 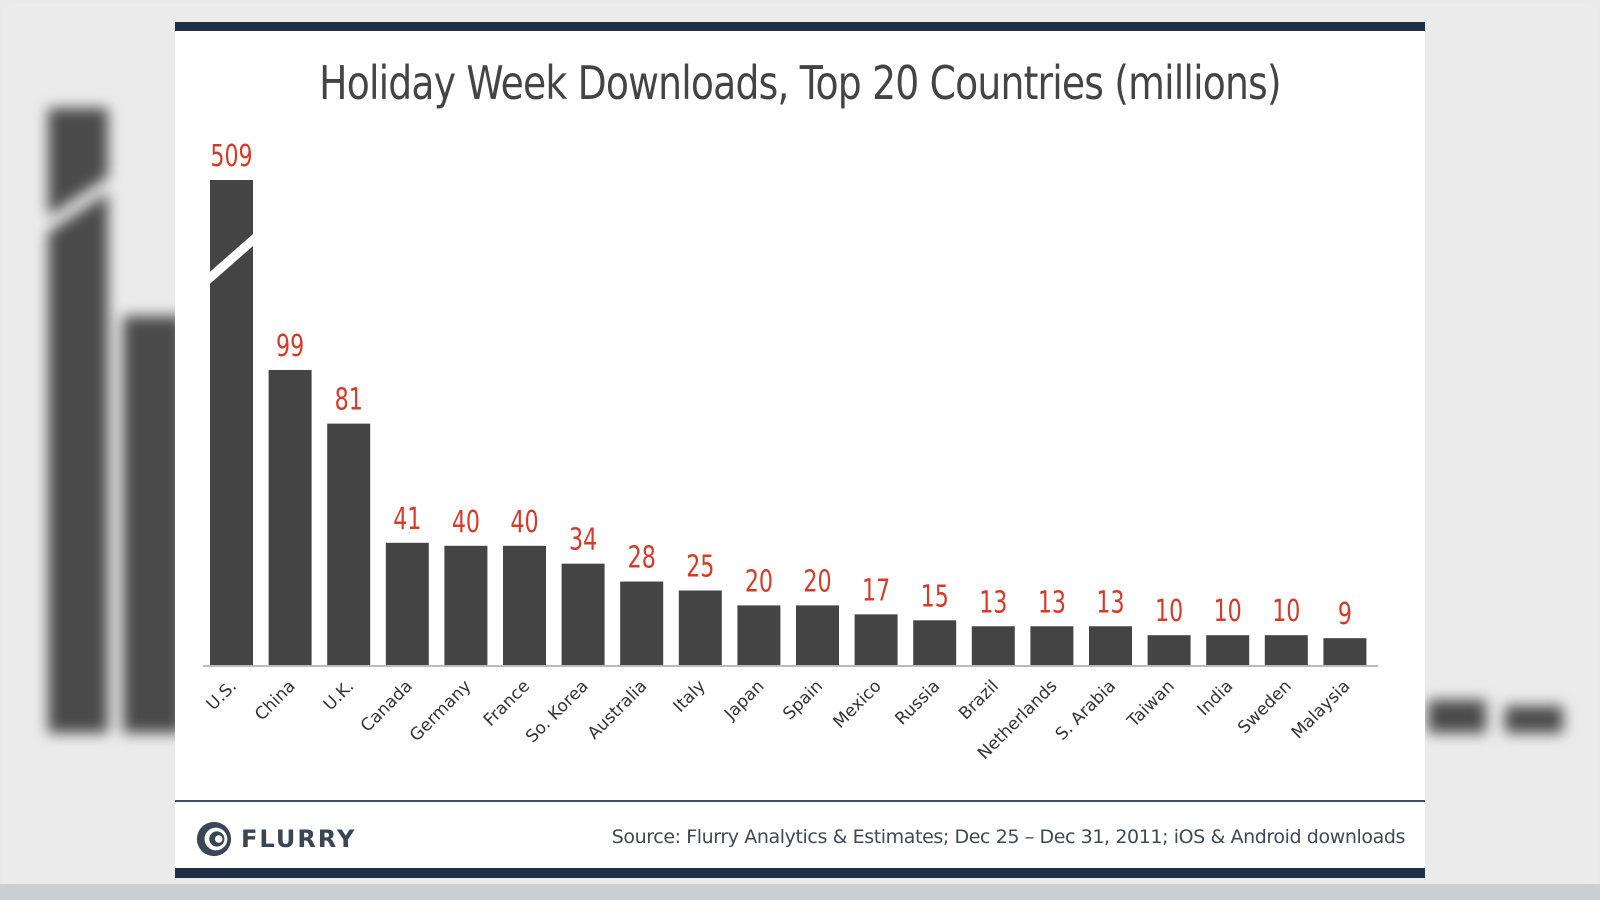 I want to click on value-label-2: 81, so click(x=349, y=400).